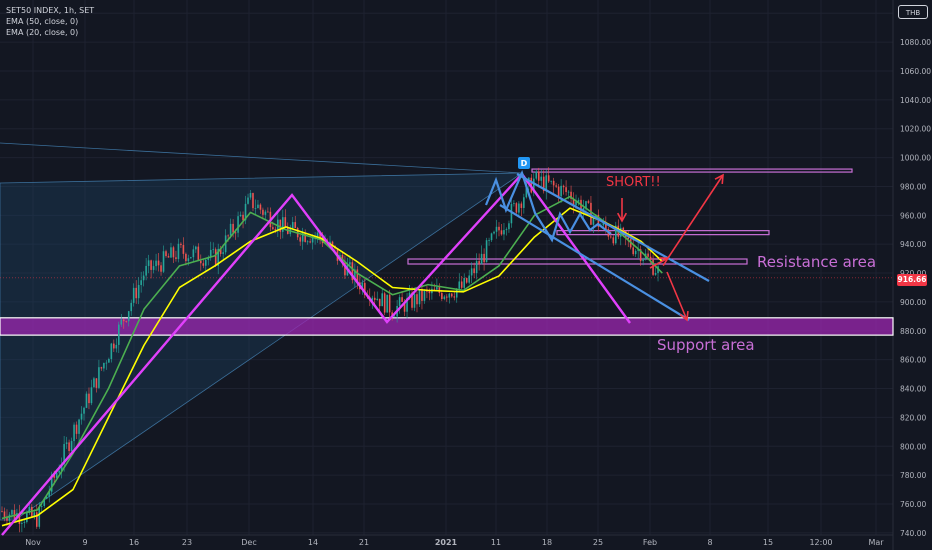 This screenshot has width=932, height=550. I want to click on x-tick-label: Nov, so click(33, 542).